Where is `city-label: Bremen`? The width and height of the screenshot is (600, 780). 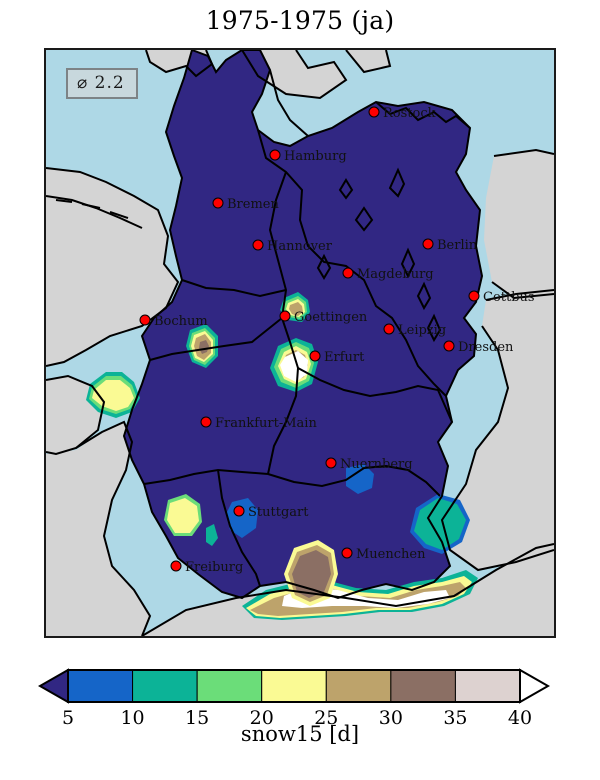
city-label: Bremen is located at coordinates (253, 204).